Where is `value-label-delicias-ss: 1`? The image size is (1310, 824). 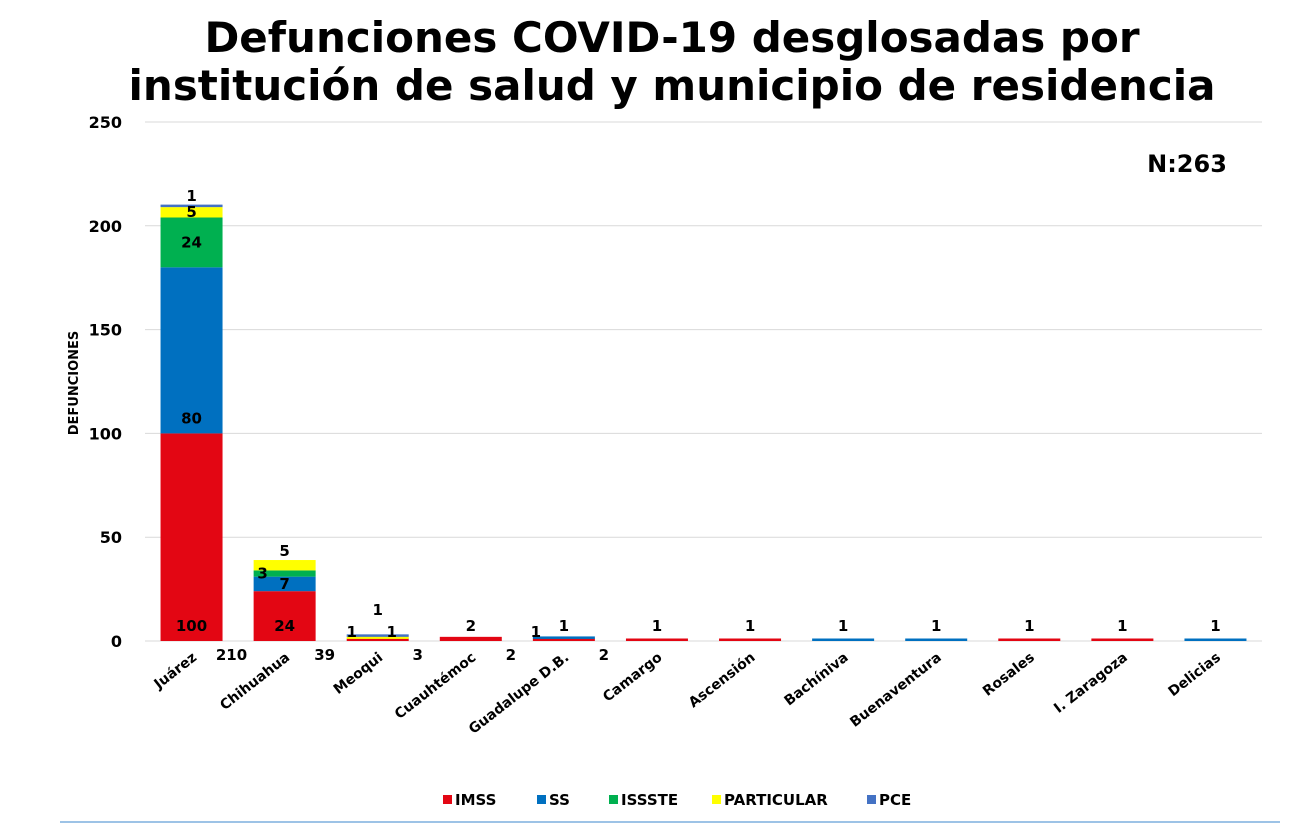
value-label-delicias-ss: 1 is located at coordinates (1215, 626).